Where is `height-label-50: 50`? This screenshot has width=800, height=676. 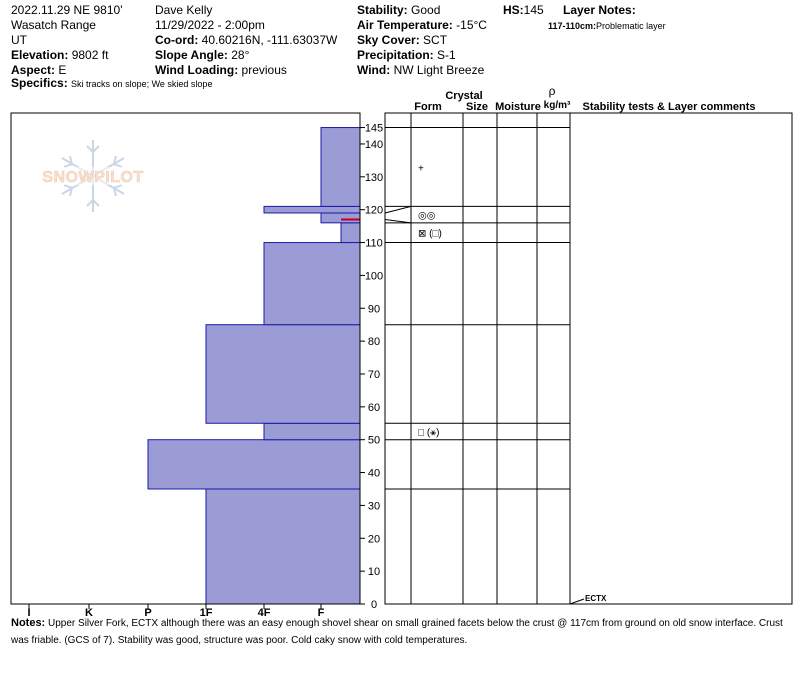 height-label-50: 50 is located at coordinates (374, 441).